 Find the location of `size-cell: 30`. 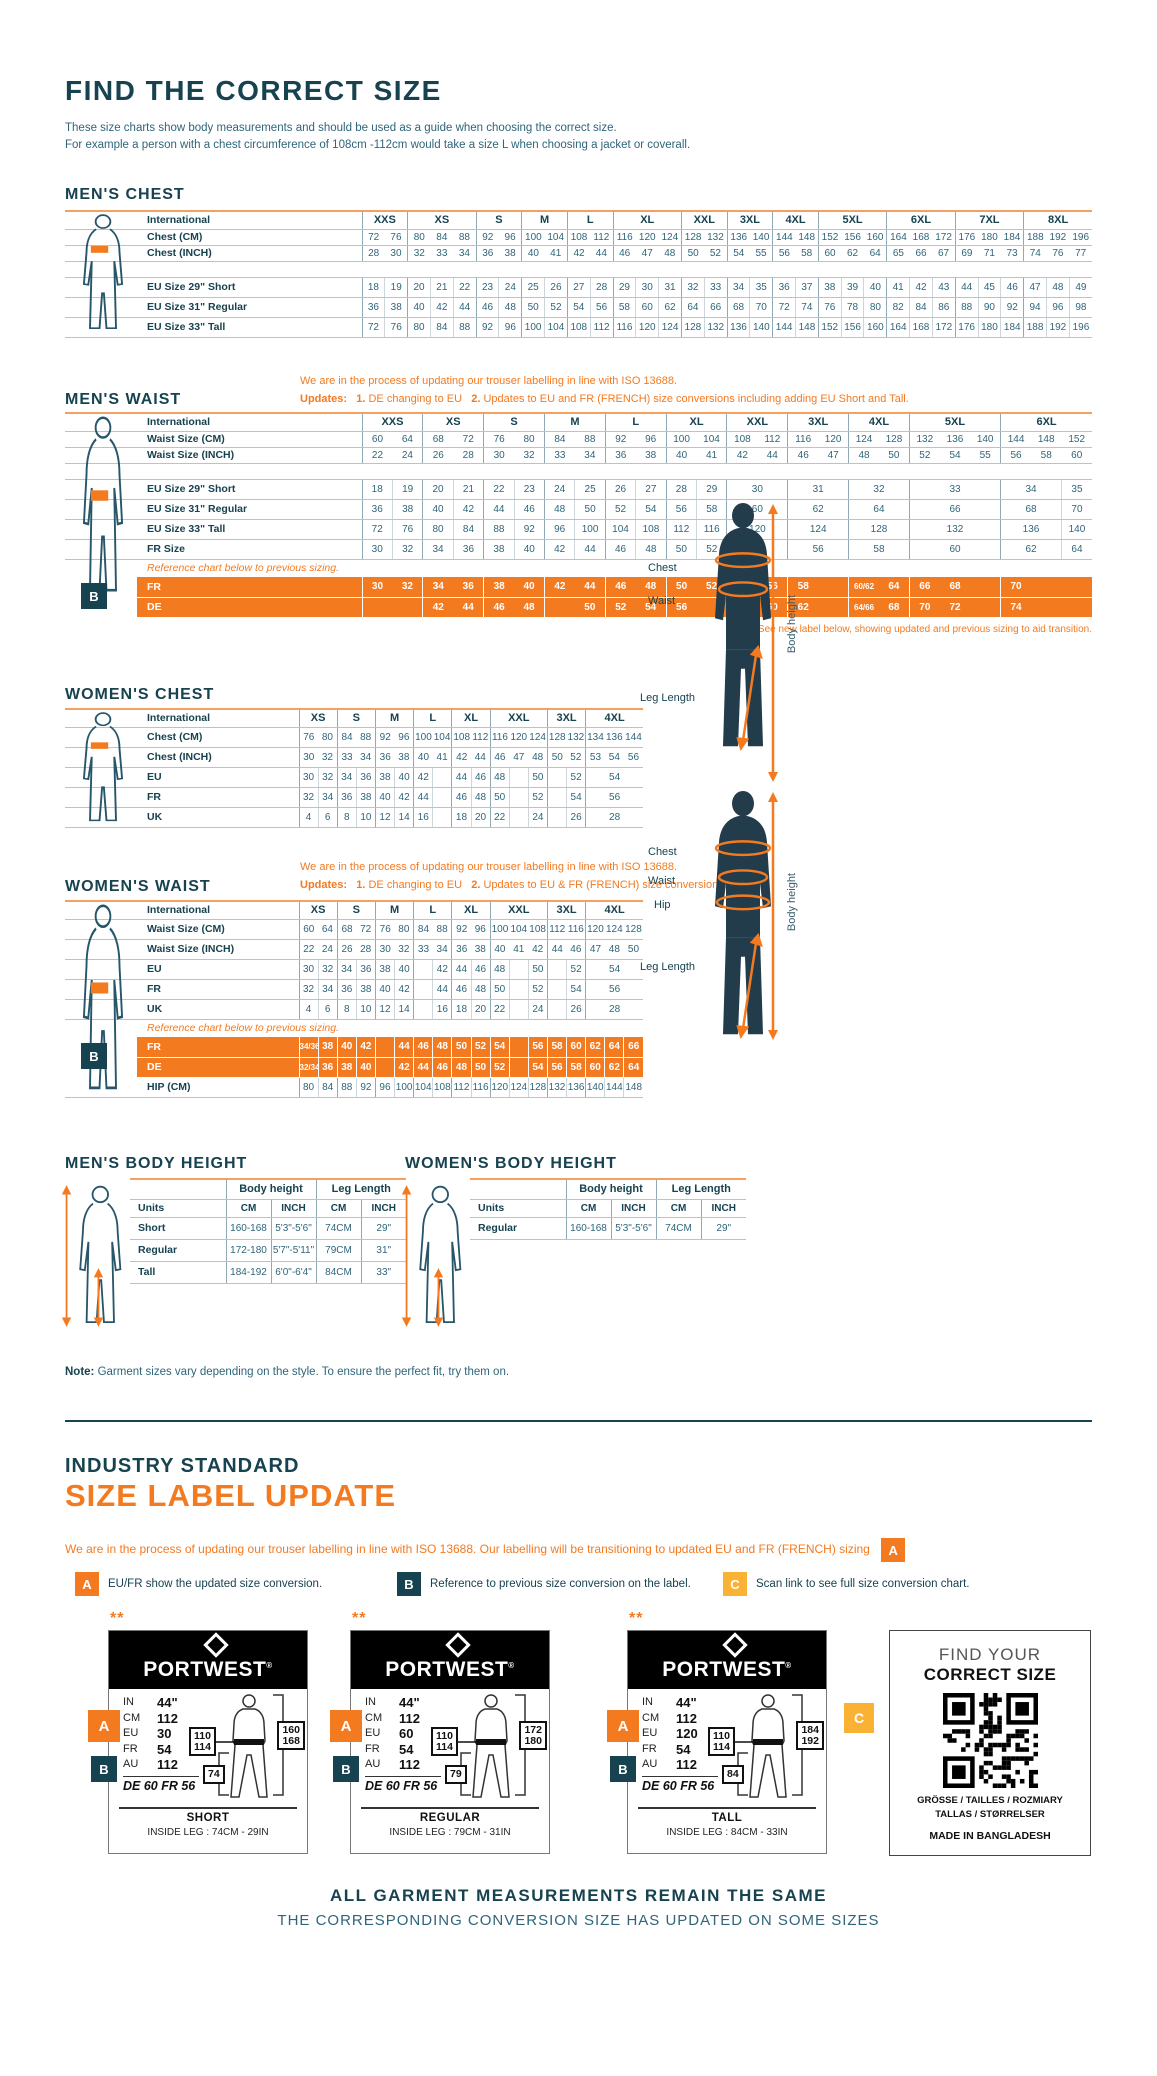

size-cell: 30 is located at coordinates (499, 455).